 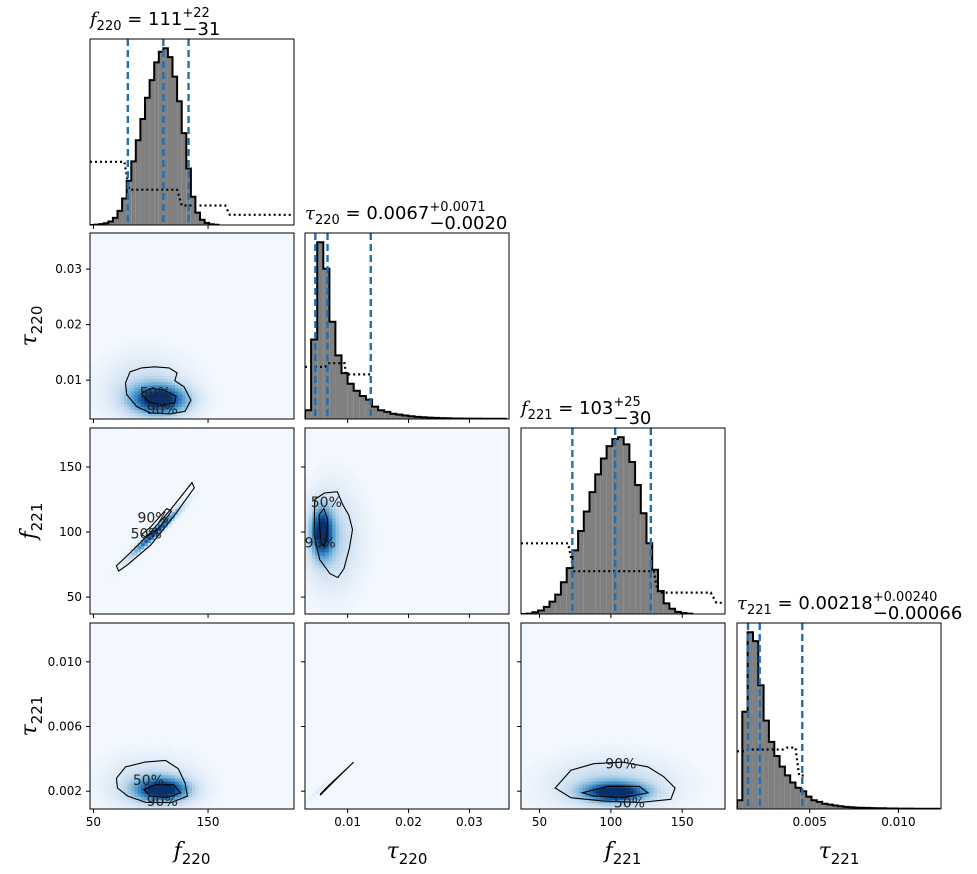 I want to click on density-background, so click(x=192, y=521).